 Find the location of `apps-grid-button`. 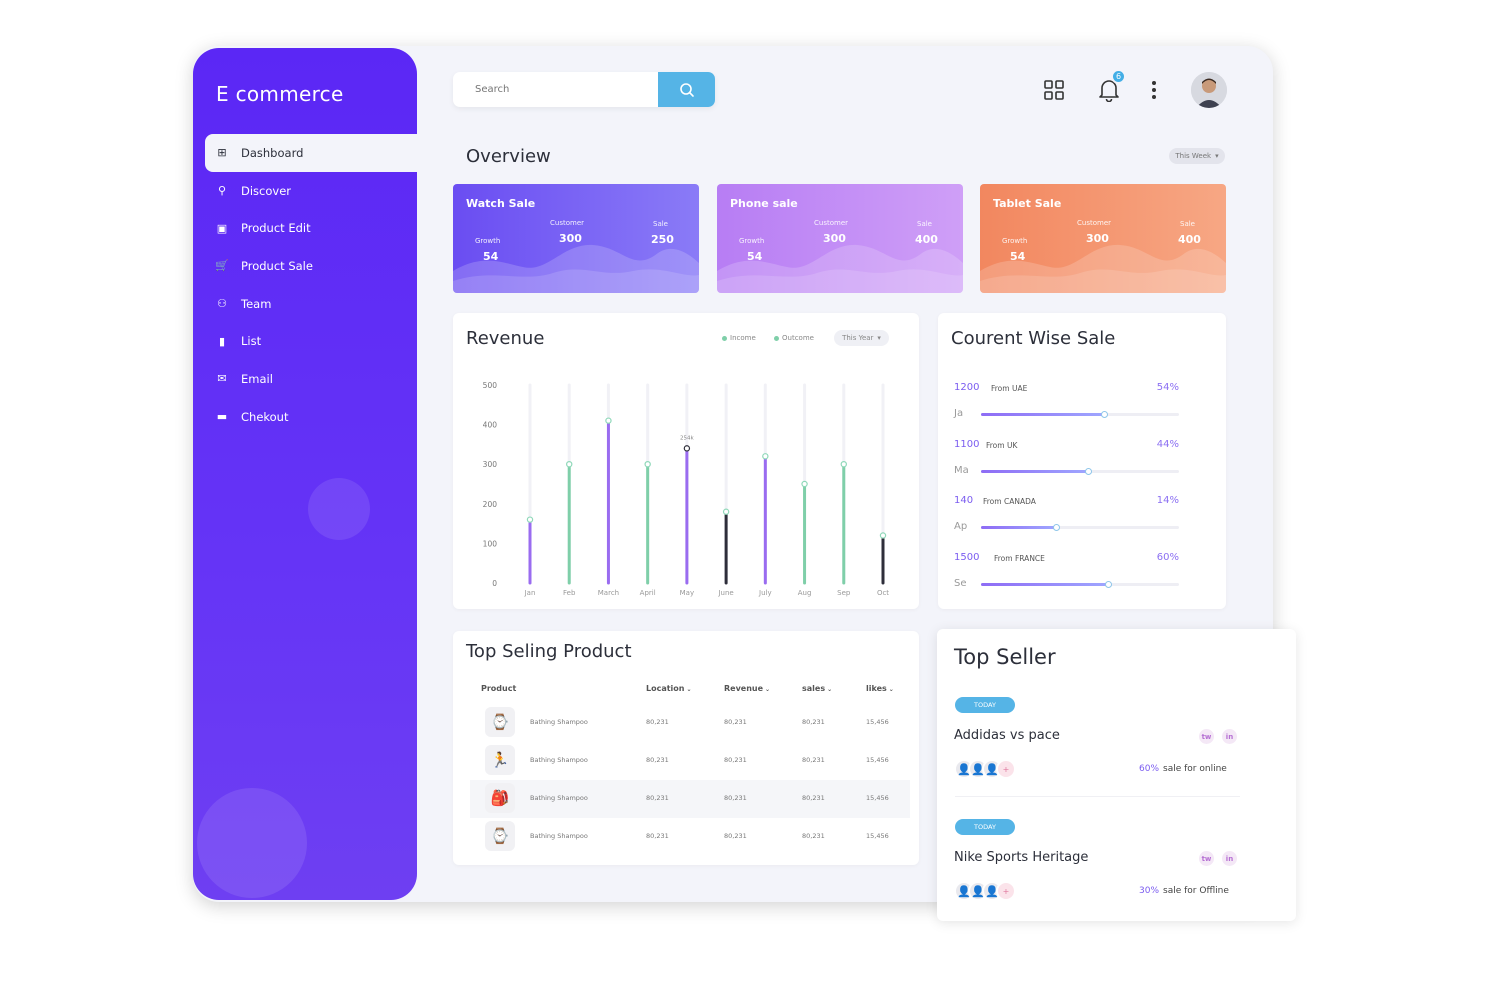

apps-grid-button is located at coordinates (1054, 90).